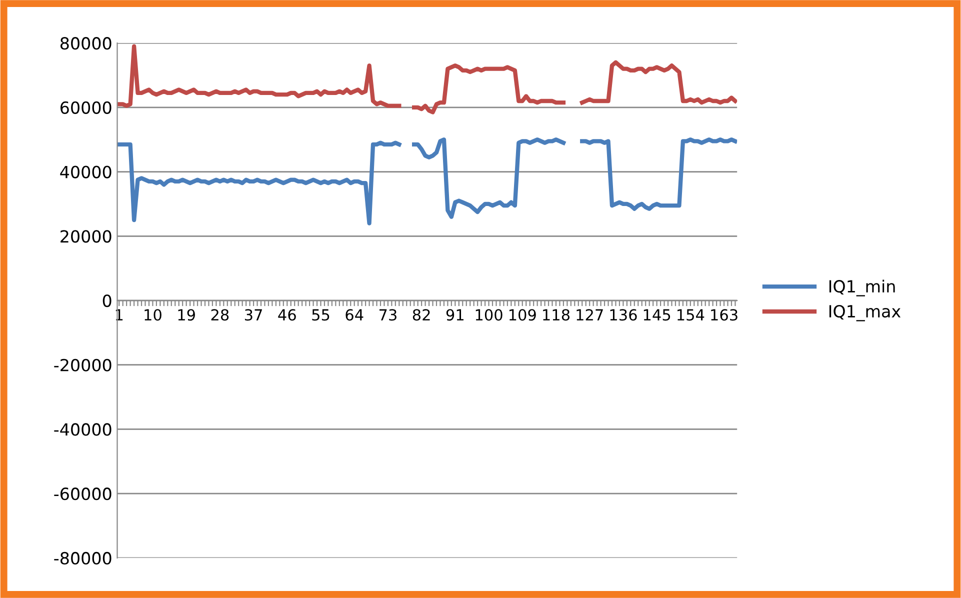  What do you see at coordinates (724, 315) in the screenshot?
I see `x-tick-label: 163` at bounding box center [724, 315].